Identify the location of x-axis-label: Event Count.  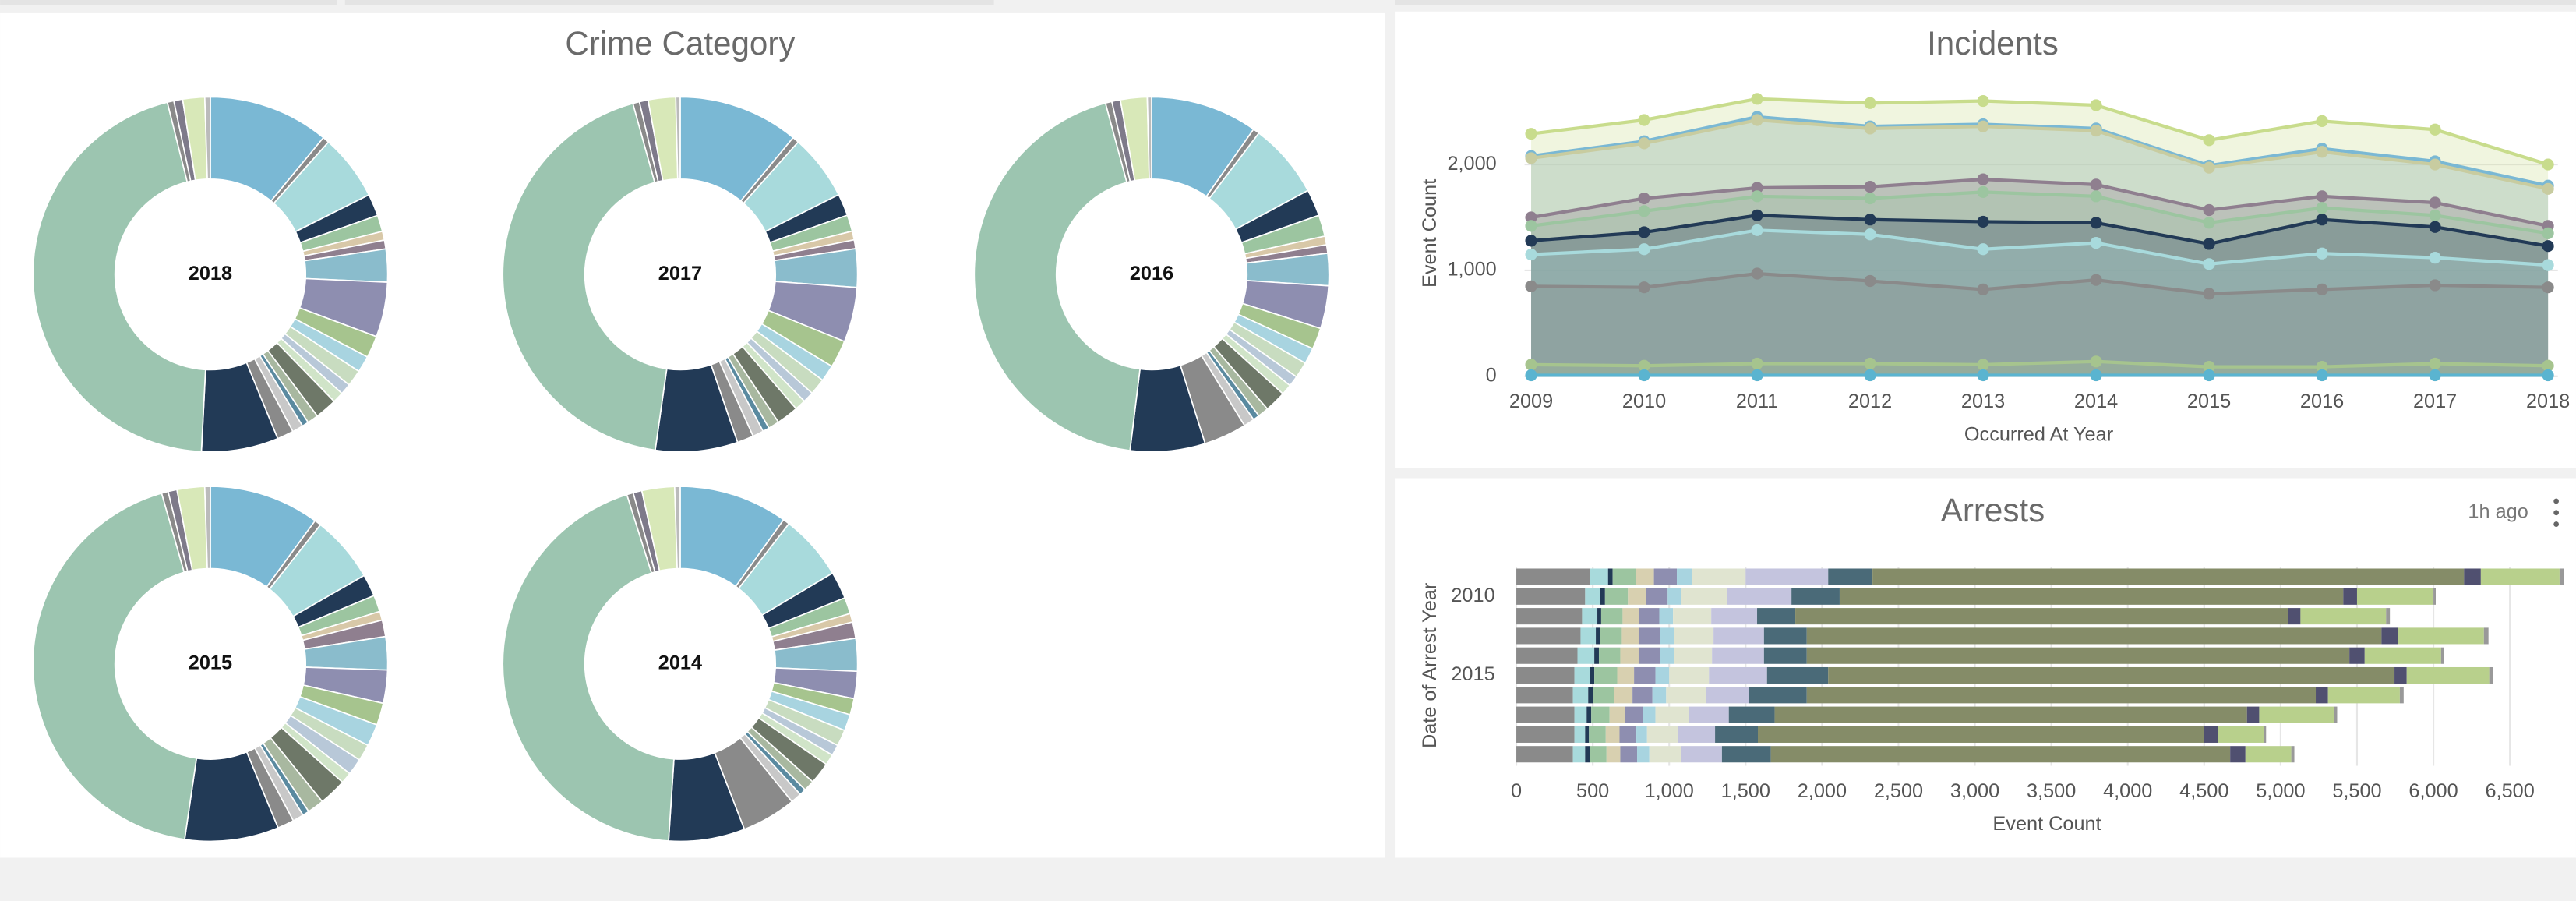
(2046, 824).